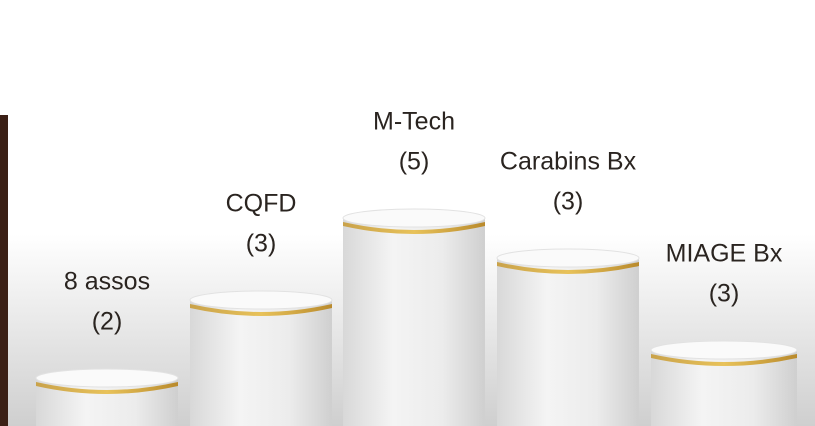  Describe the element at coordinates (107, 322) in the screenshot. I see `podium-count: (2)` at that location.